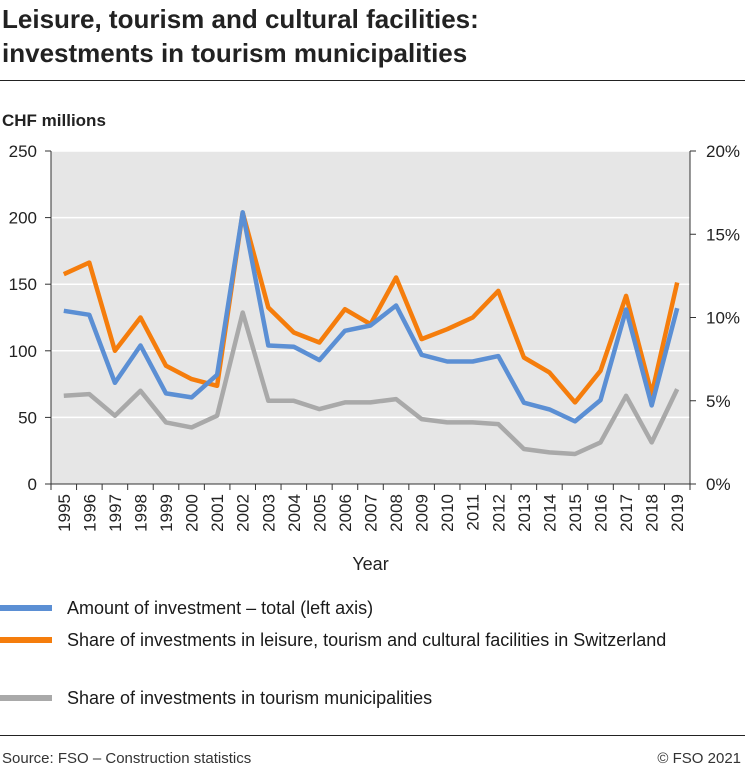  What do you see at coordinates (372, 80) in the screenshot?
I see `title-divider` at bounding box center [372, 80].